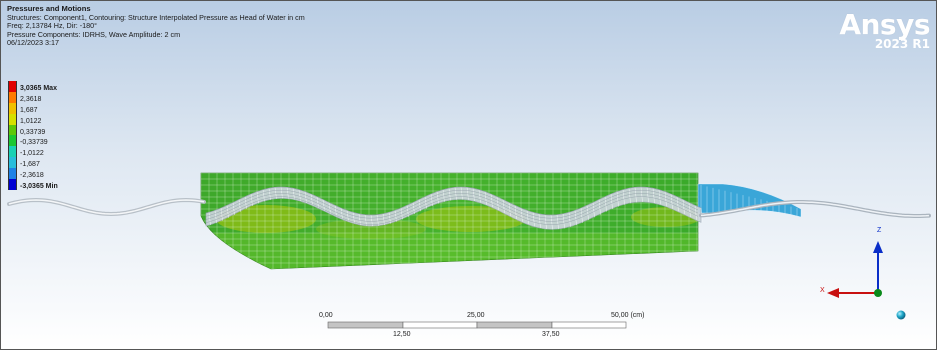 The width and height of the screenshot is (937, 350). What do you see at coordinates (32, 154) in the screenshot?
I see `legend-label: -1,0122` at bounding box center [32, 154].